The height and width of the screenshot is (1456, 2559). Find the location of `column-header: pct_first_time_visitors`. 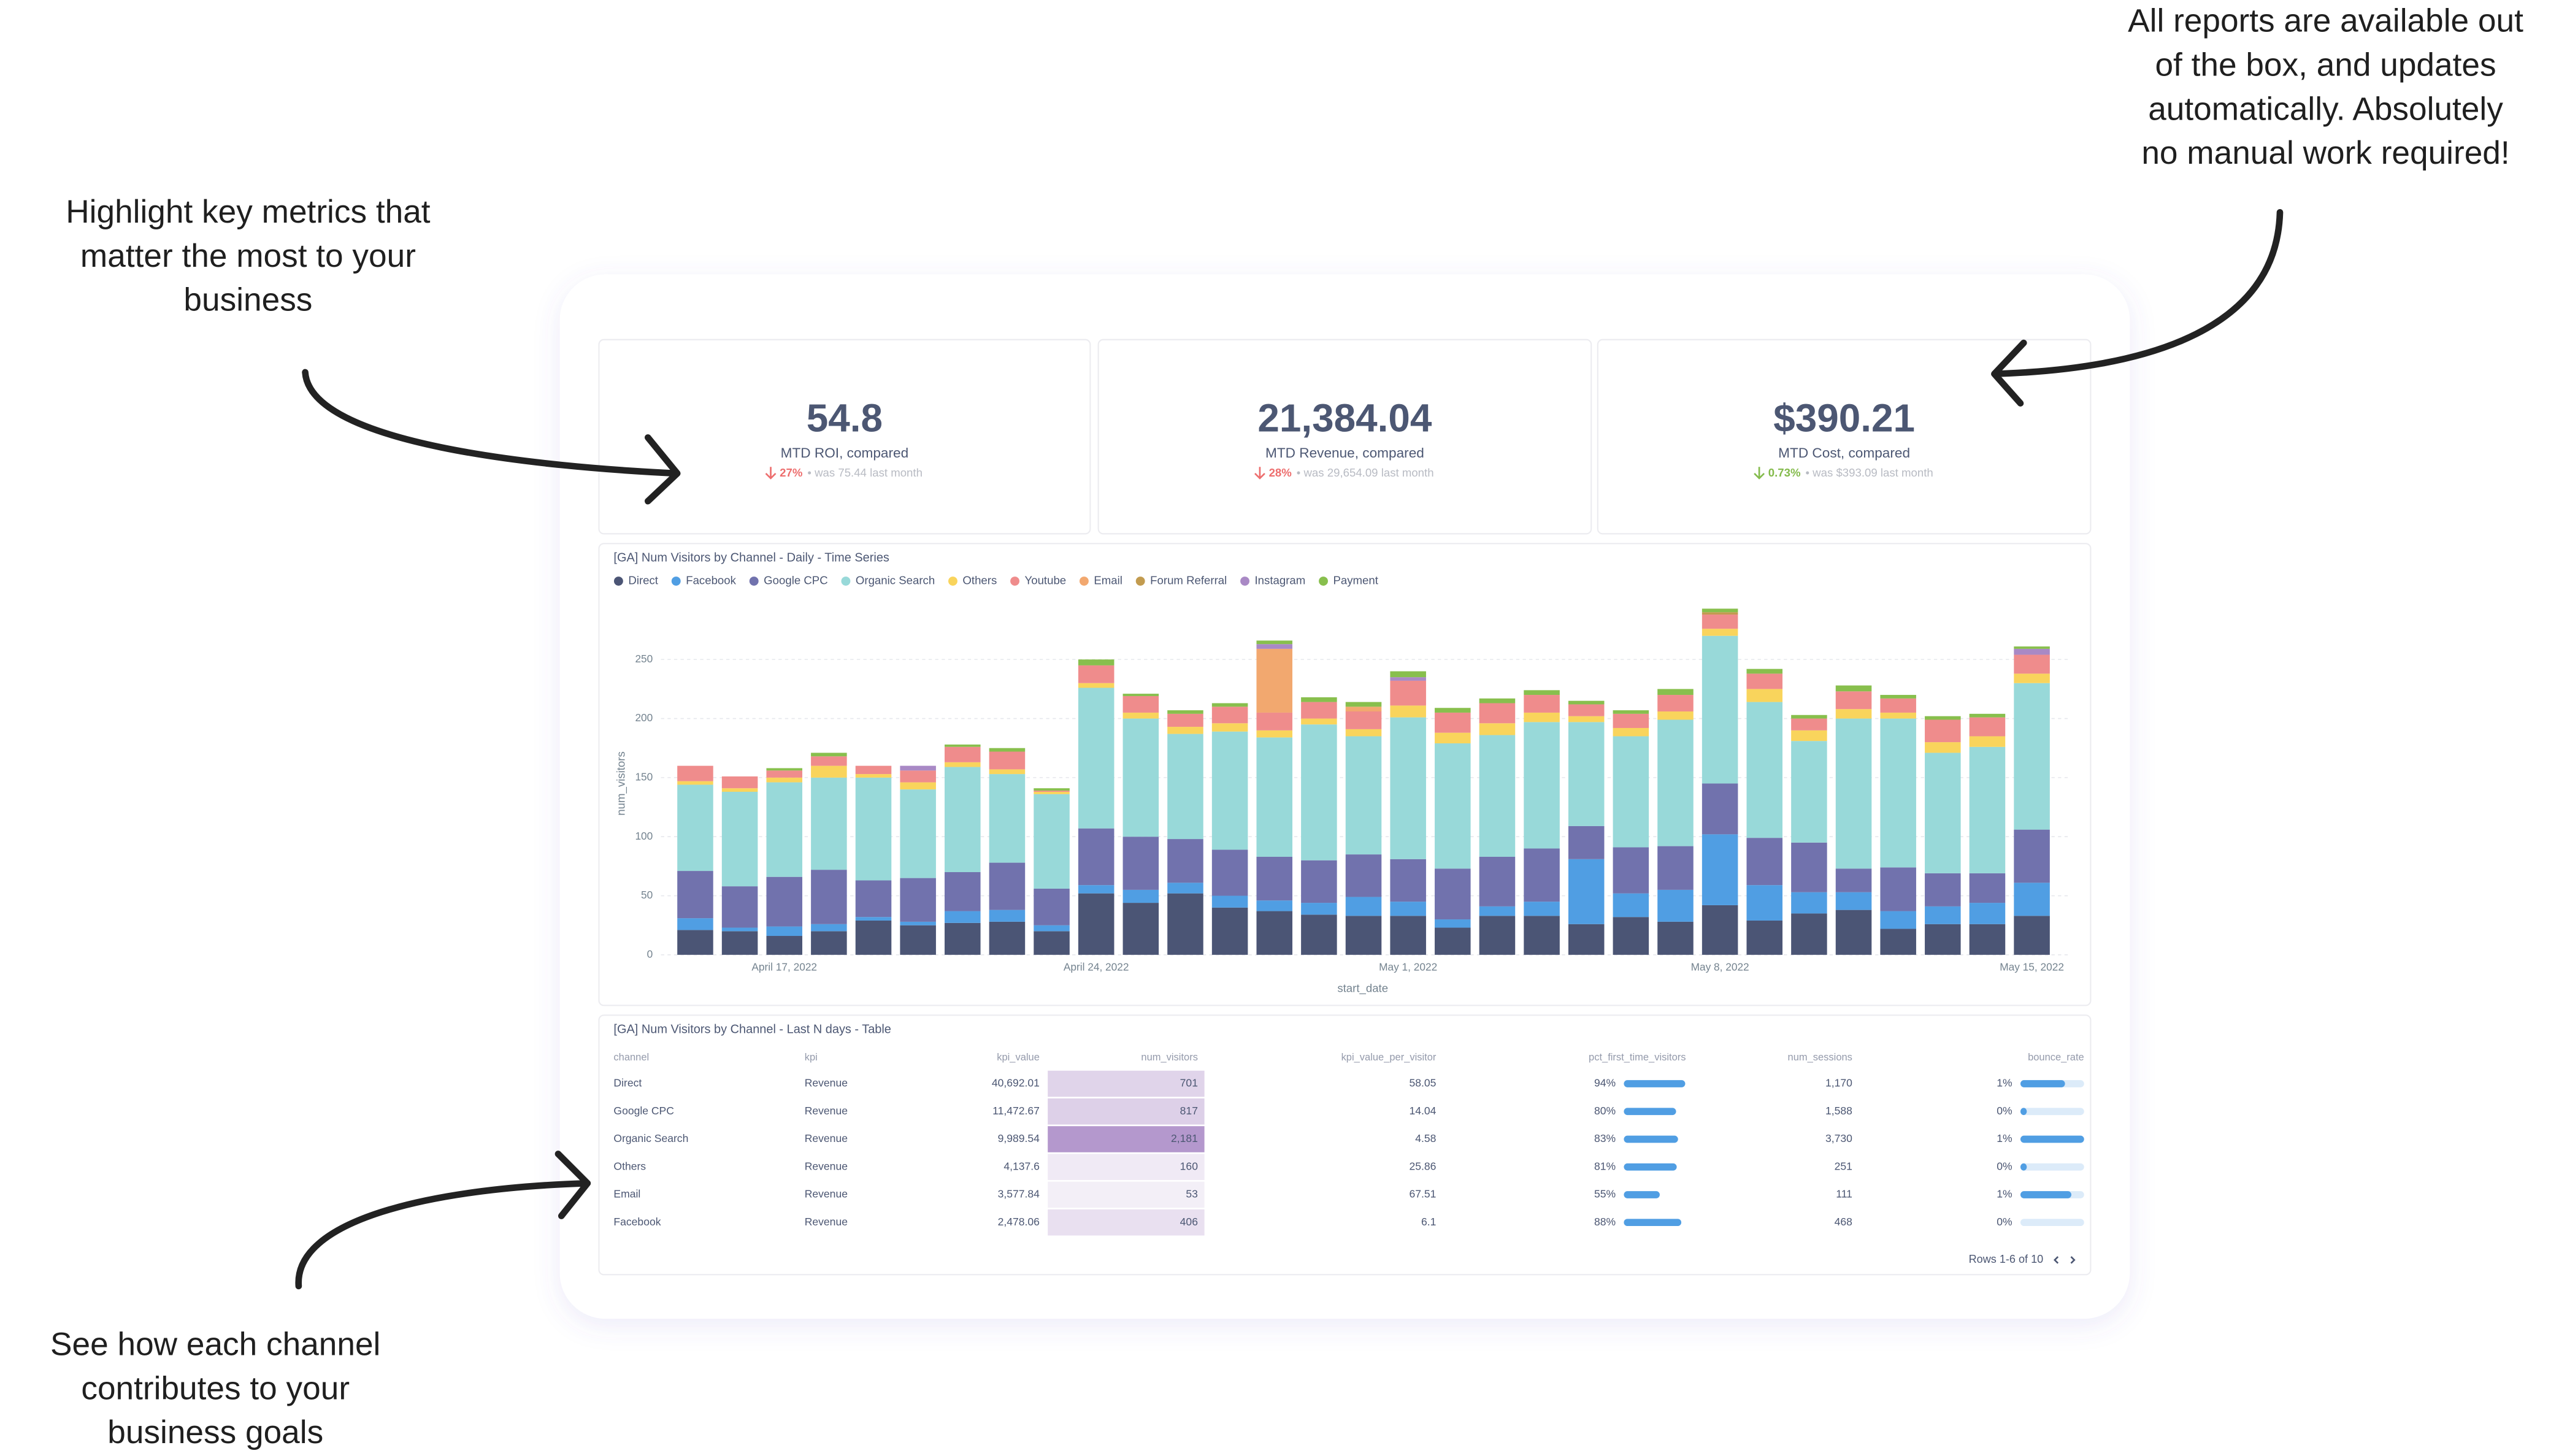

column-header: pct_first_time_visitors is located at coordinates (1638, 1057).